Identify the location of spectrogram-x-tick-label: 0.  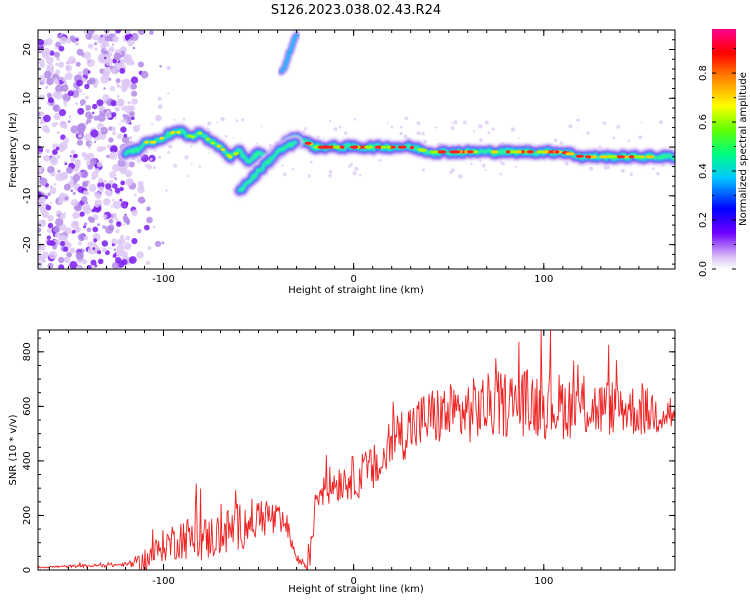
(353, 279).